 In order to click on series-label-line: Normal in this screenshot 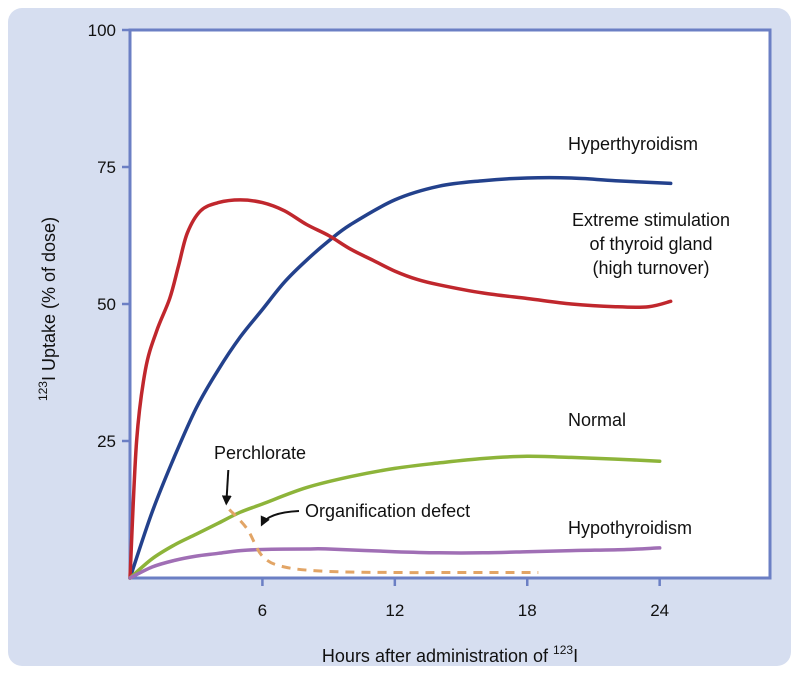, I will do `click(597, 420)`.